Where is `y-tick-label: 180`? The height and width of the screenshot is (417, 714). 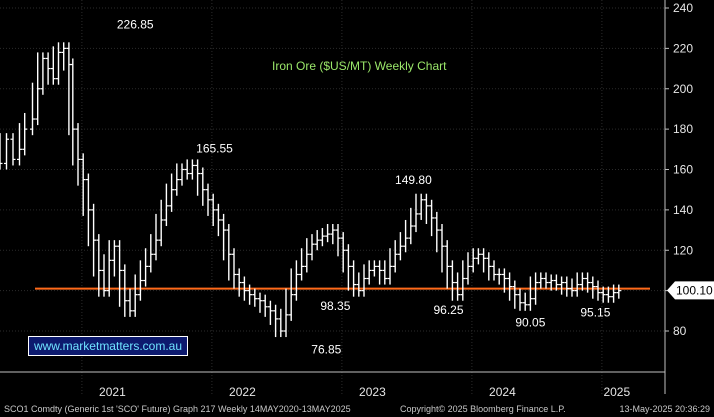
y-tick-label: 180 is located at coordinates (683, 129).